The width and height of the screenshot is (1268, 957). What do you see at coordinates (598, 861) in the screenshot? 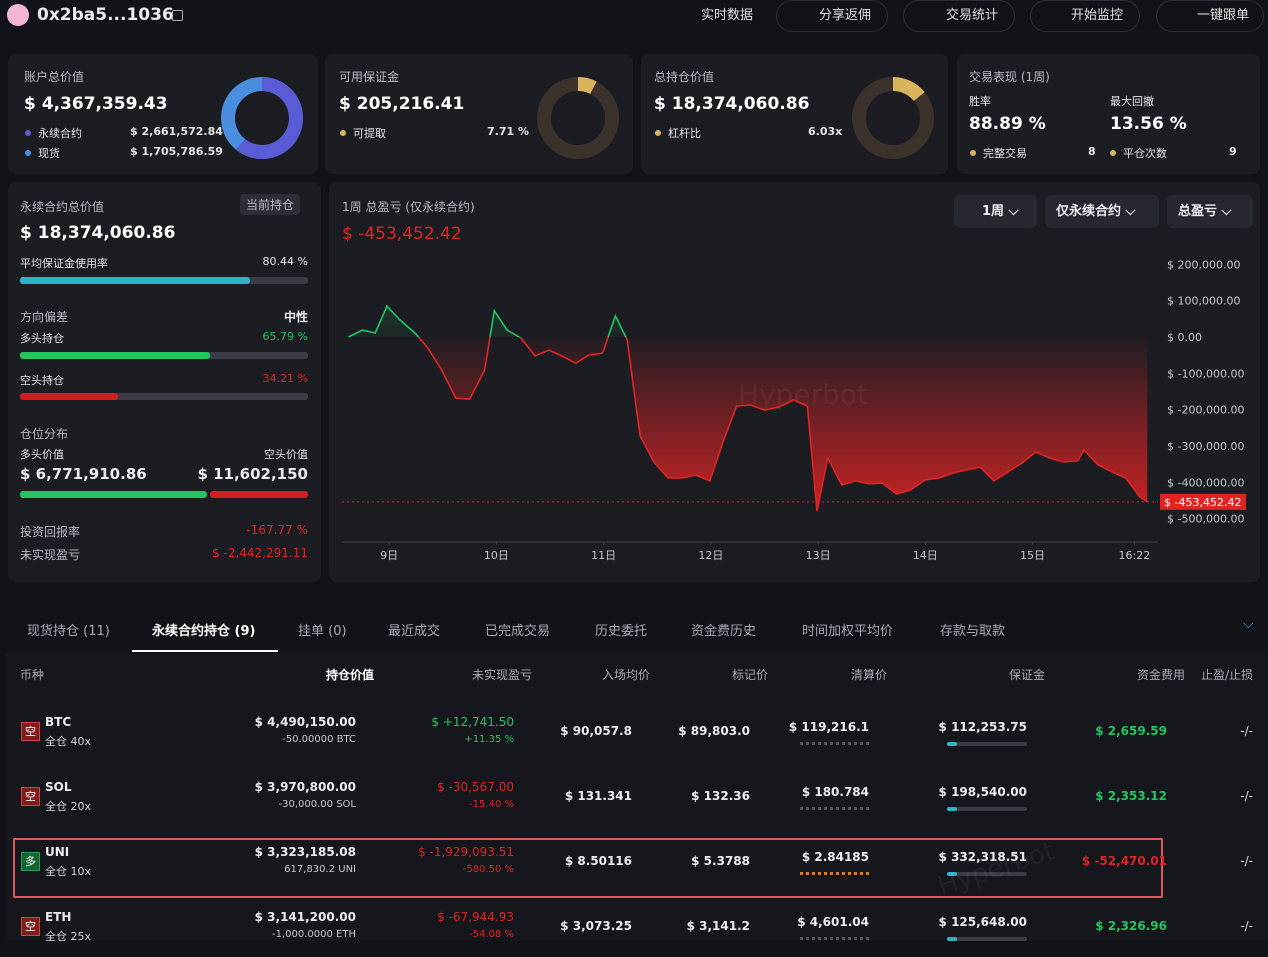
I see `entry-price: $ 8.50116` at bounding box center [598, 861].